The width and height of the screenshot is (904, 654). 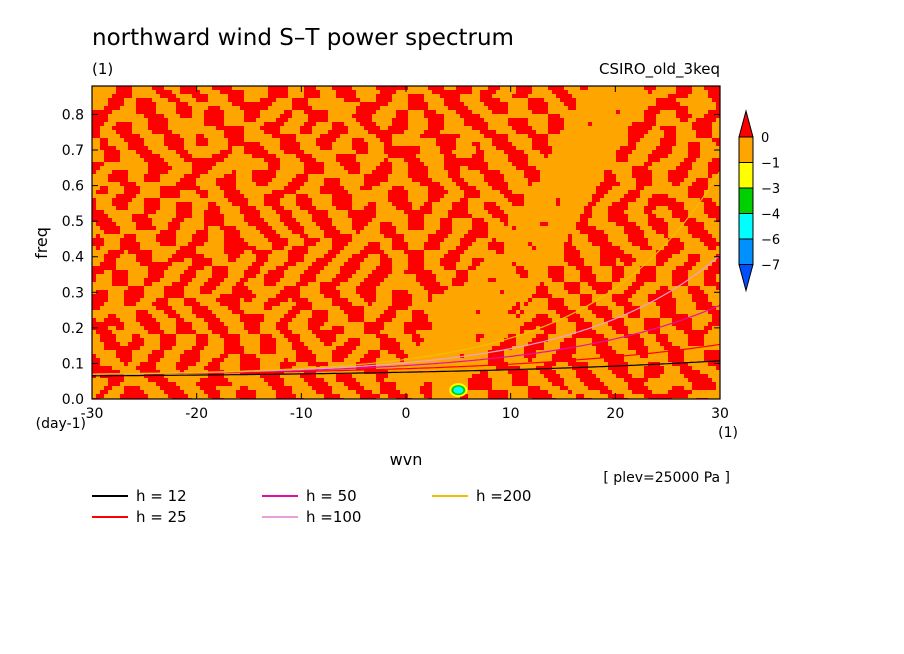 I want to click on colorbar-label: −6, so click(x=770, y=240).